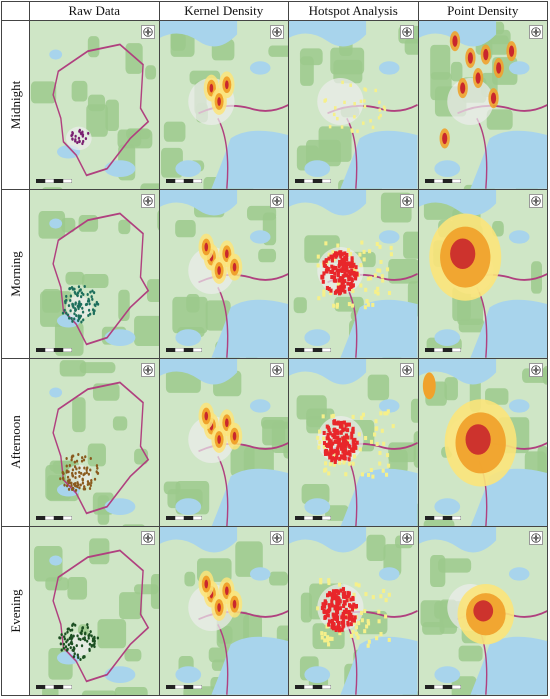 The height and width of the screenshot is (699, 550). I want to click on row-header-evening: Evening, so click(15, 611).